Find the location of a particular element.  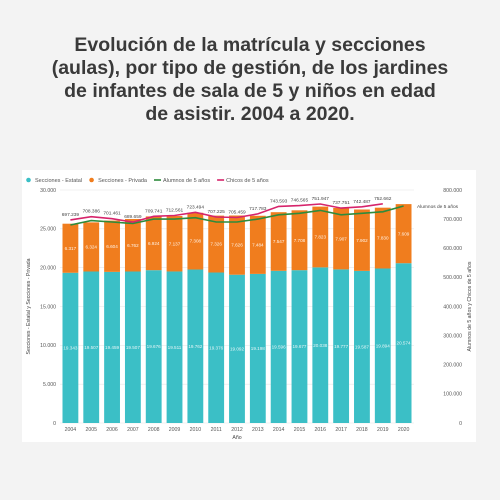

y-tick-label: 30.000 is located at coordinates (48, 191).